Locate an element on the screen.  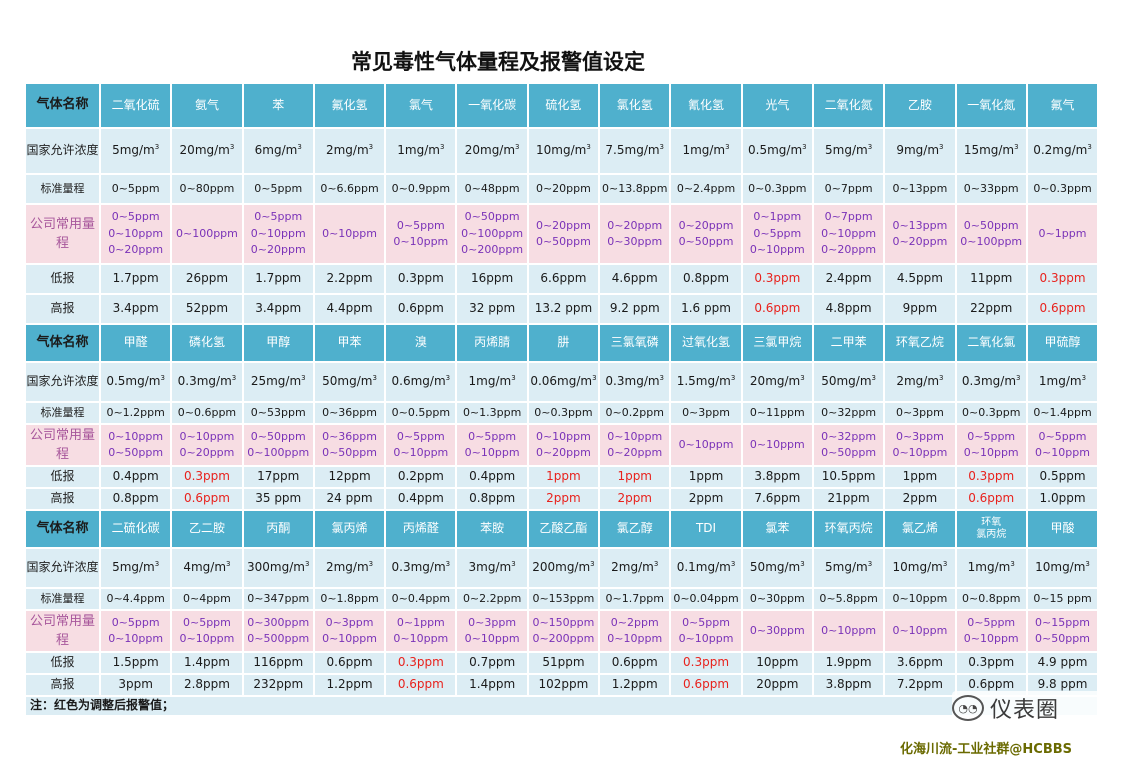
standard-range-cell: 0~1.2ppm is located at coordinates (135, 413).